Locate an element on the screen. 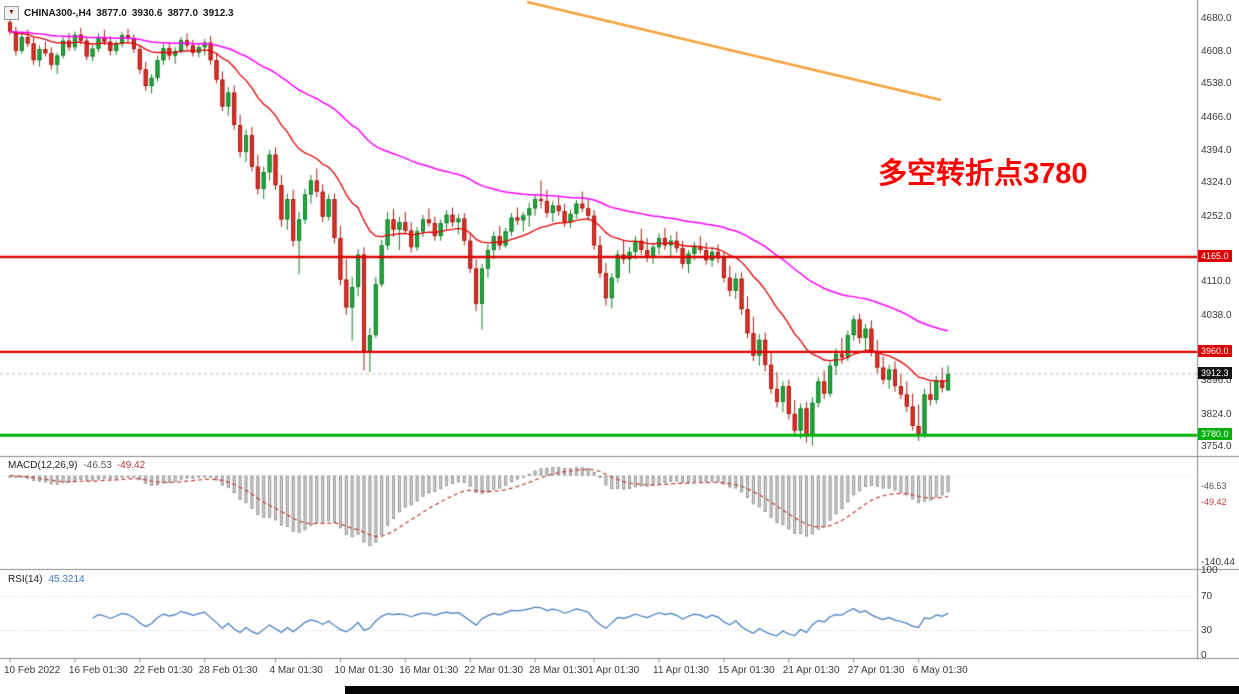 The width and height of the screenshot is (1239, 694). time-tick-label: 6 May 01:30 is located at coordinates (940, 670).